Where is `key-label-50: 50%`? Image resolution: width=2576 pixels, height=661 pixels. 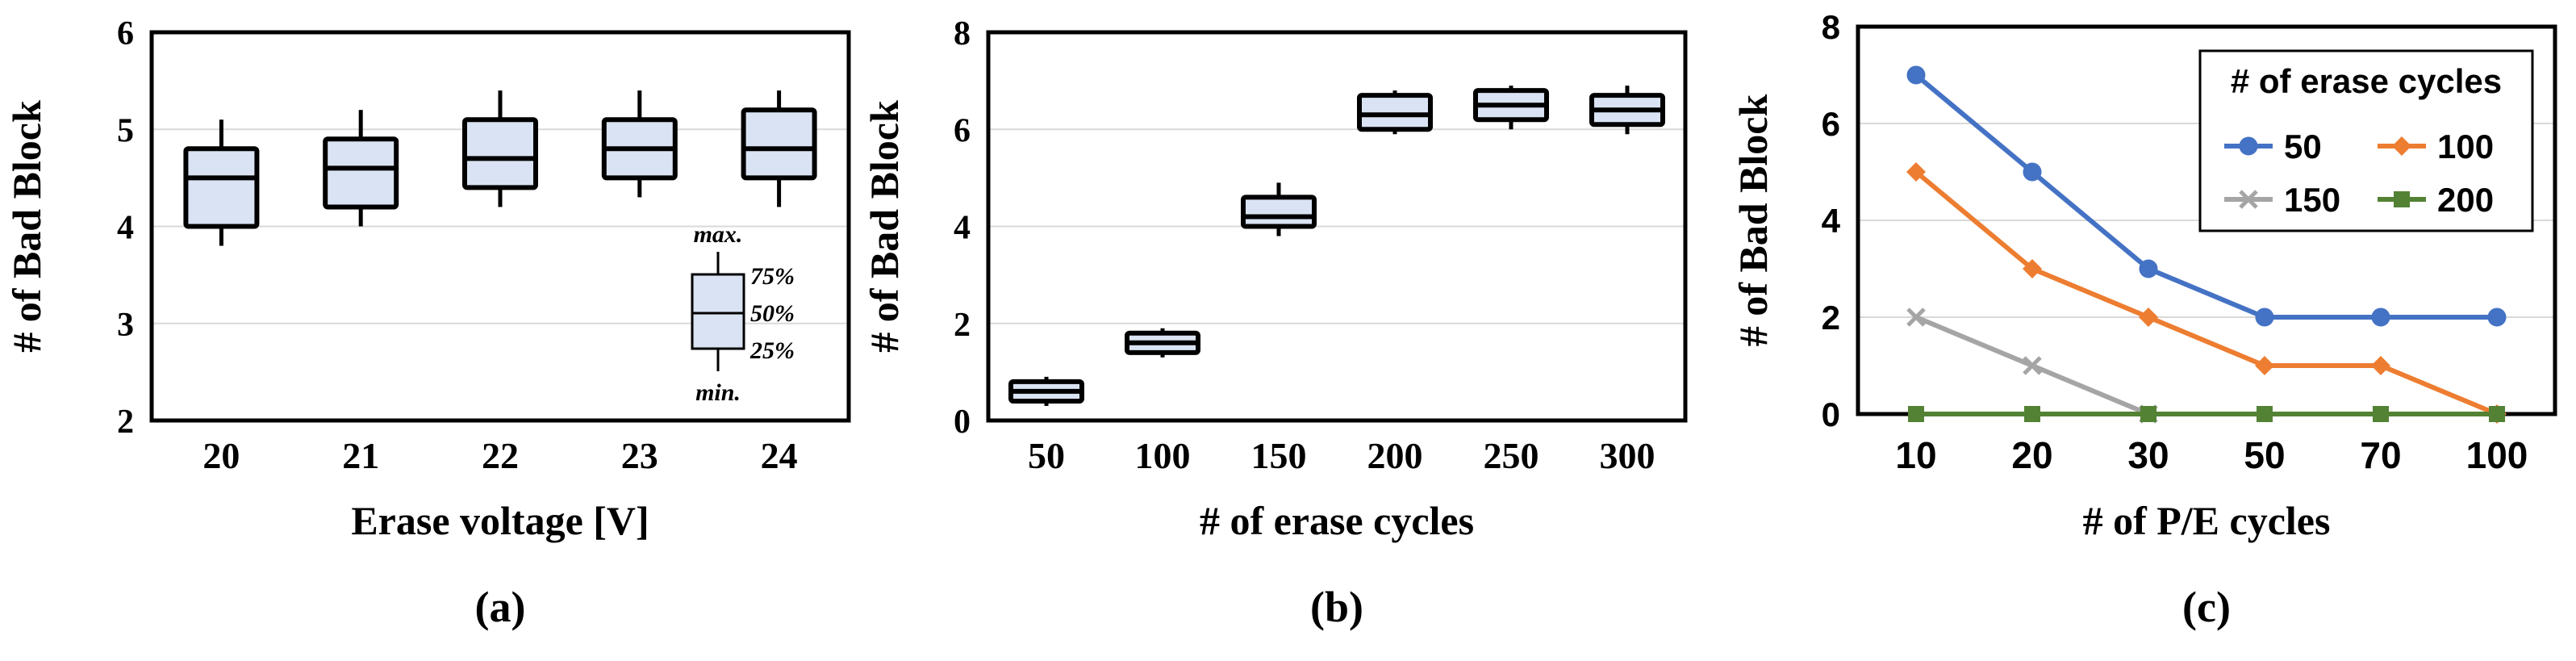
key-label-50: 50% is located at coordinates (772, 313).